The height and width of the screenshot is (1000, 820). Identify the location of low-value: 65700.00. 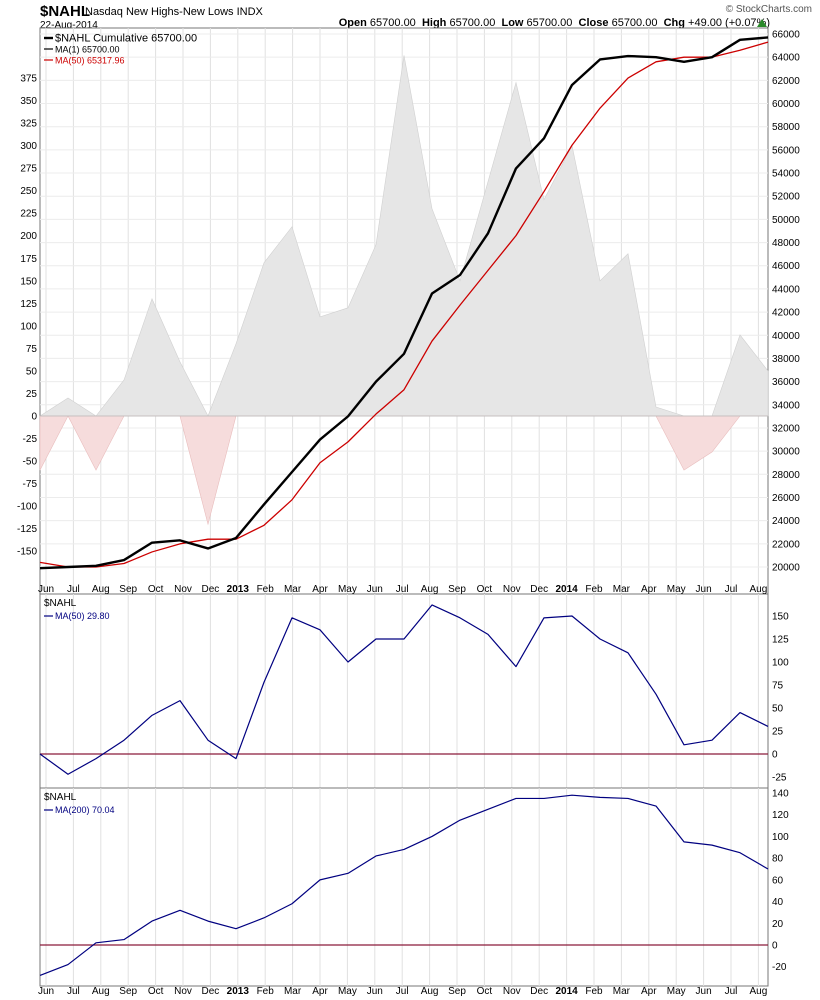
(549, 23).